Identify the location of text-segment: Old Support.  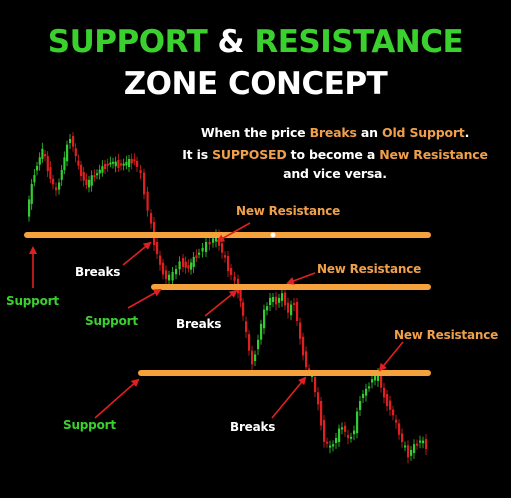
(423, 132).